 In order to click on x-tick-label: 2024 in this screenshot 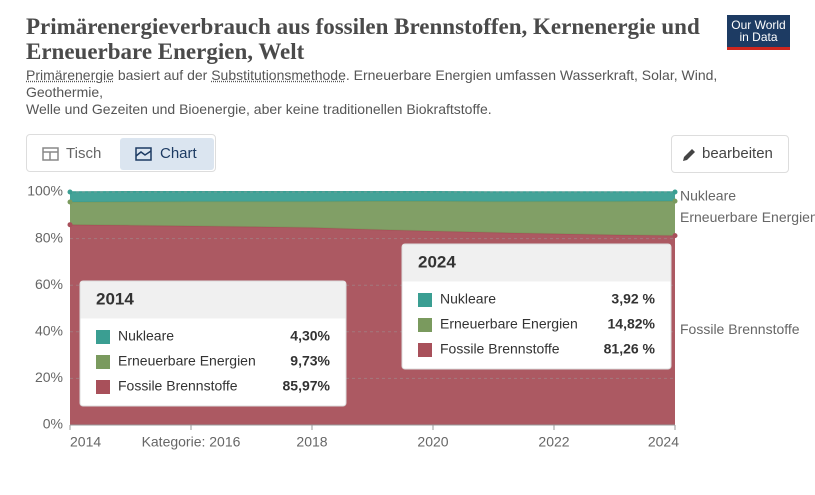, I will do `click(663, 442)`.